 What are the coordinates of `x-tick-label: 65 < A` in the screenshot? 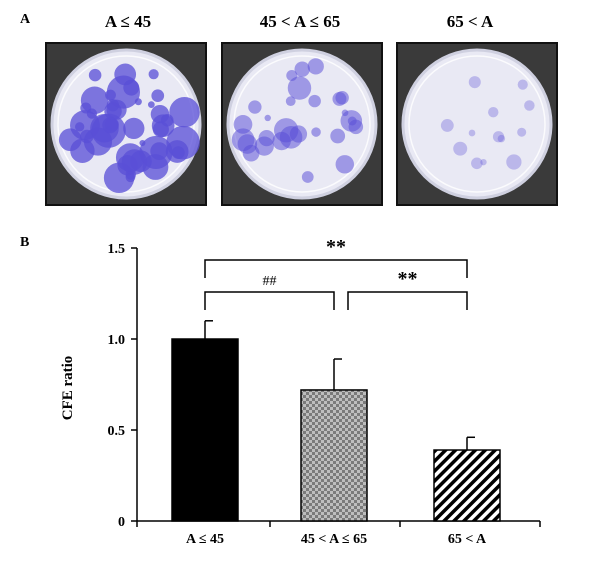 It's located at (467, 539).